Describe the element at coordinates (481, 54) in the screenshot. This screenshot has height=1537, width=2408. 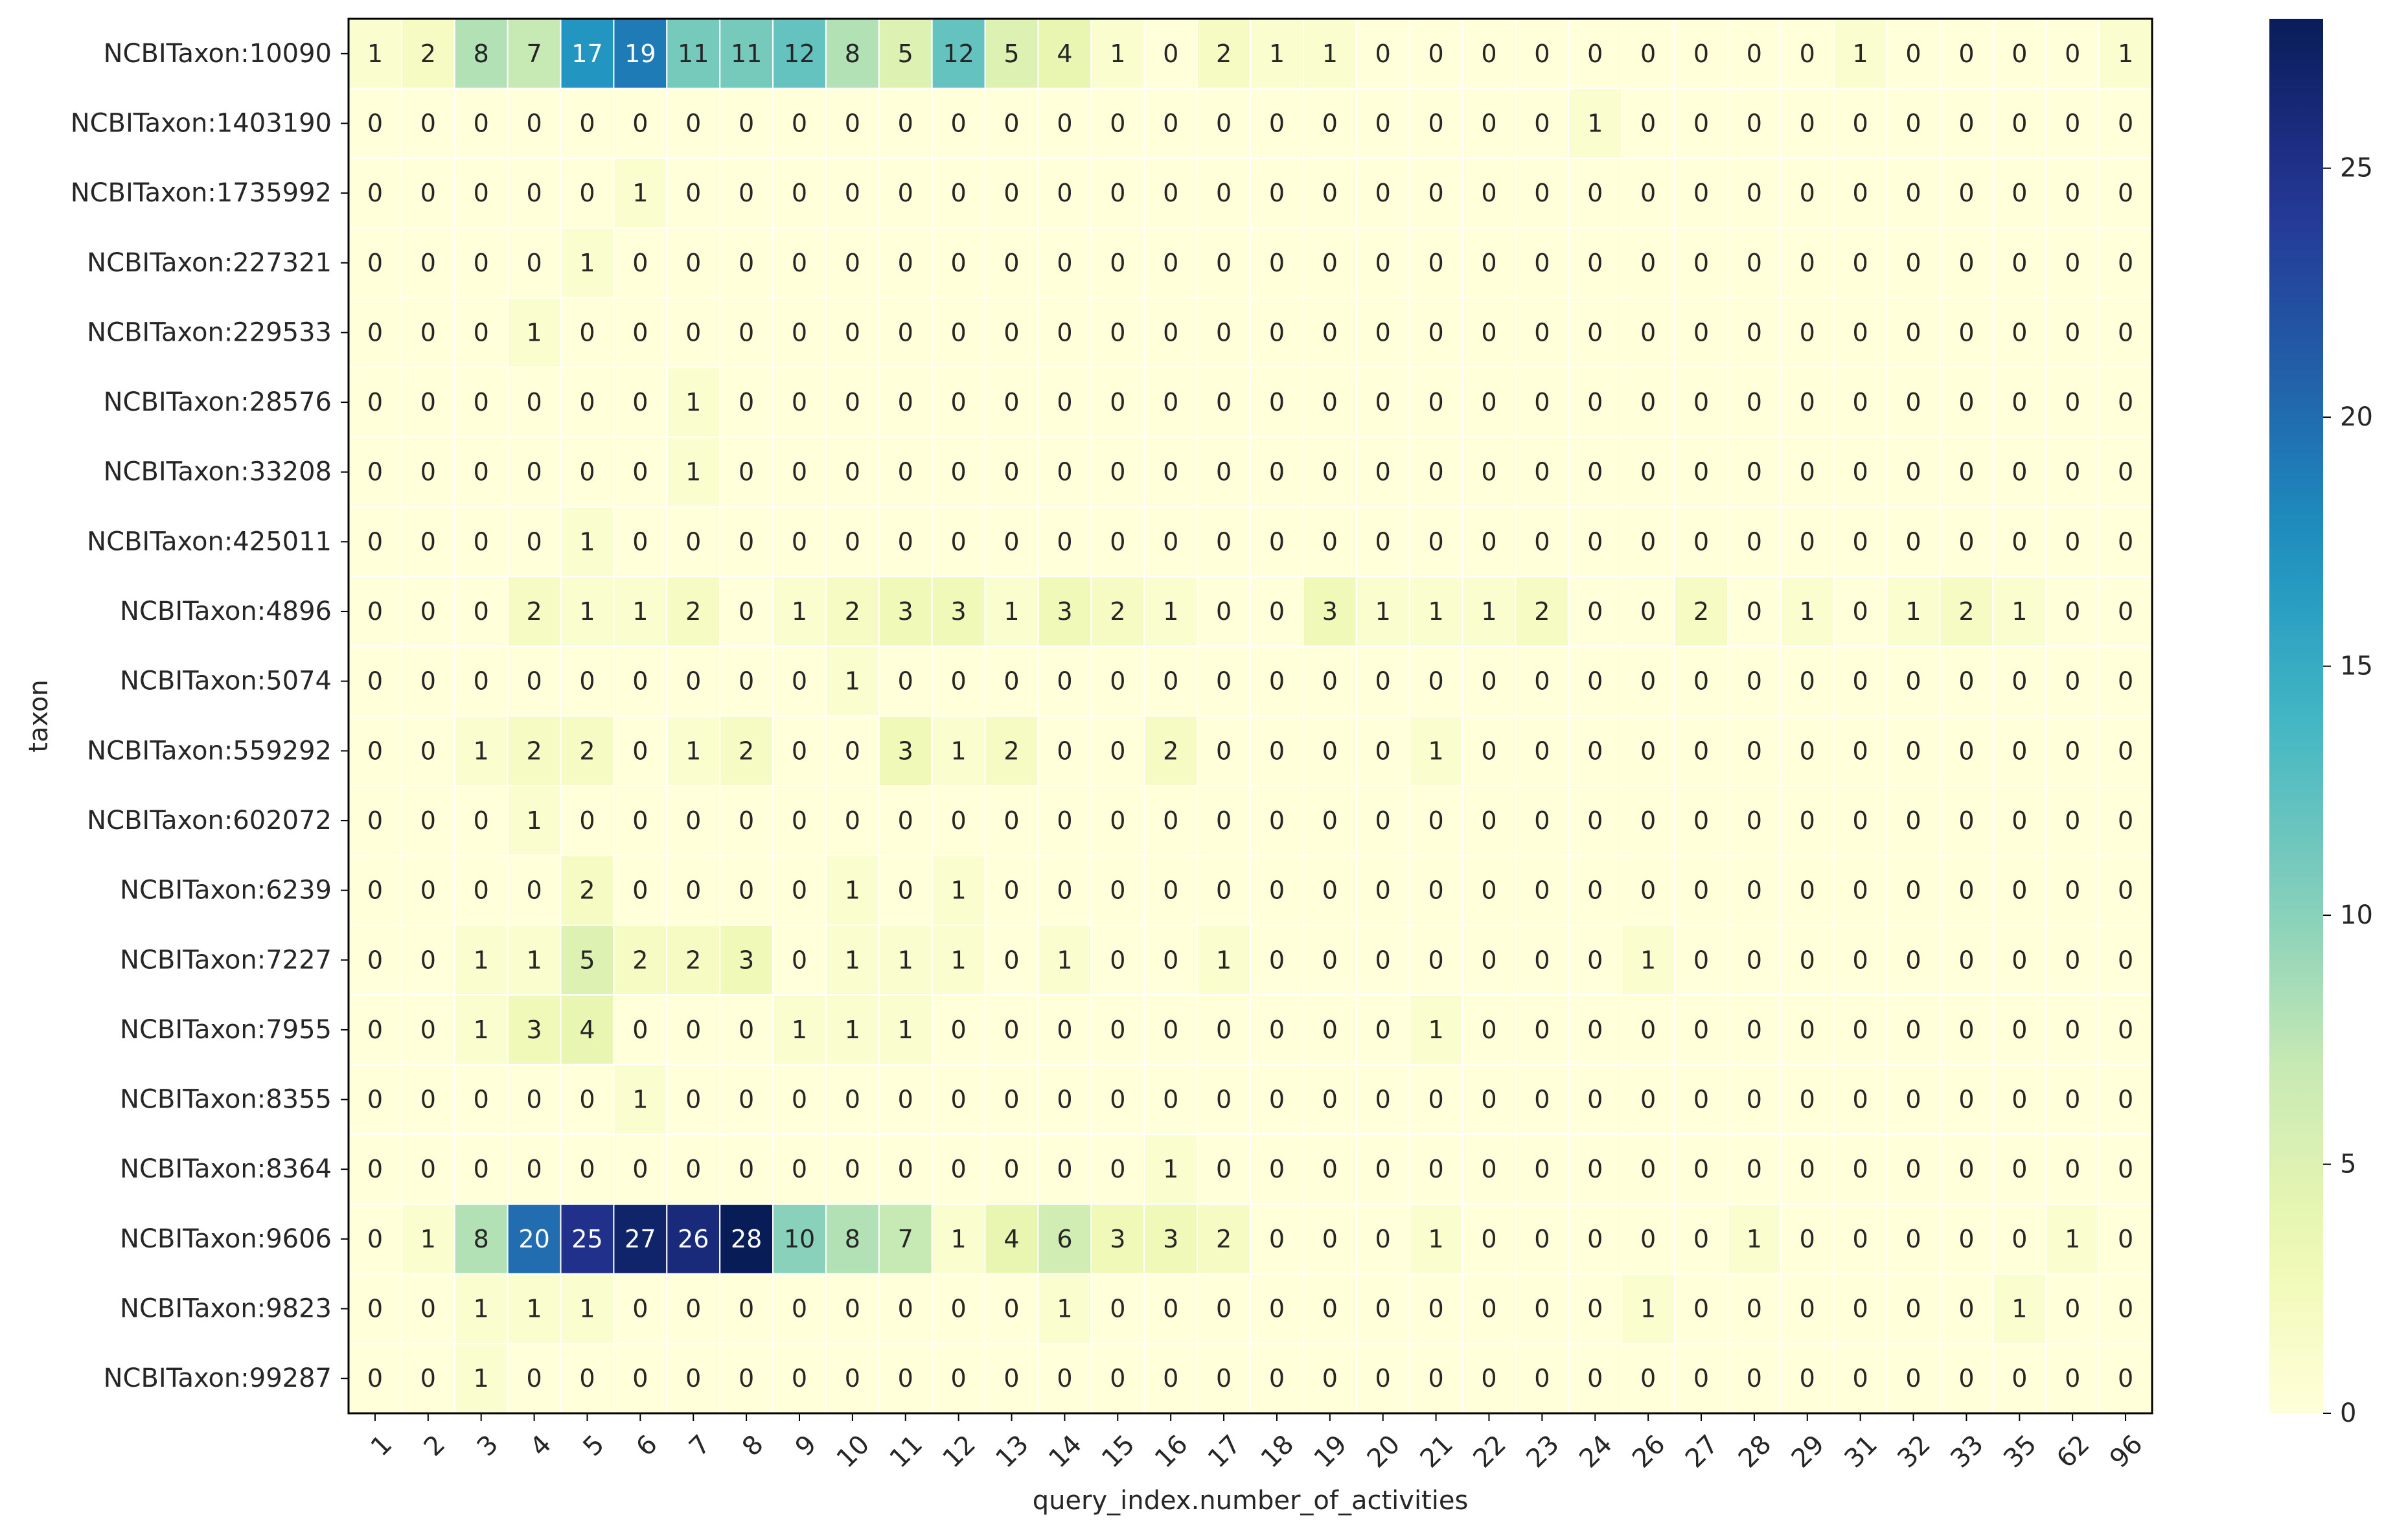
I see `cell-value-label: 8` at that location.